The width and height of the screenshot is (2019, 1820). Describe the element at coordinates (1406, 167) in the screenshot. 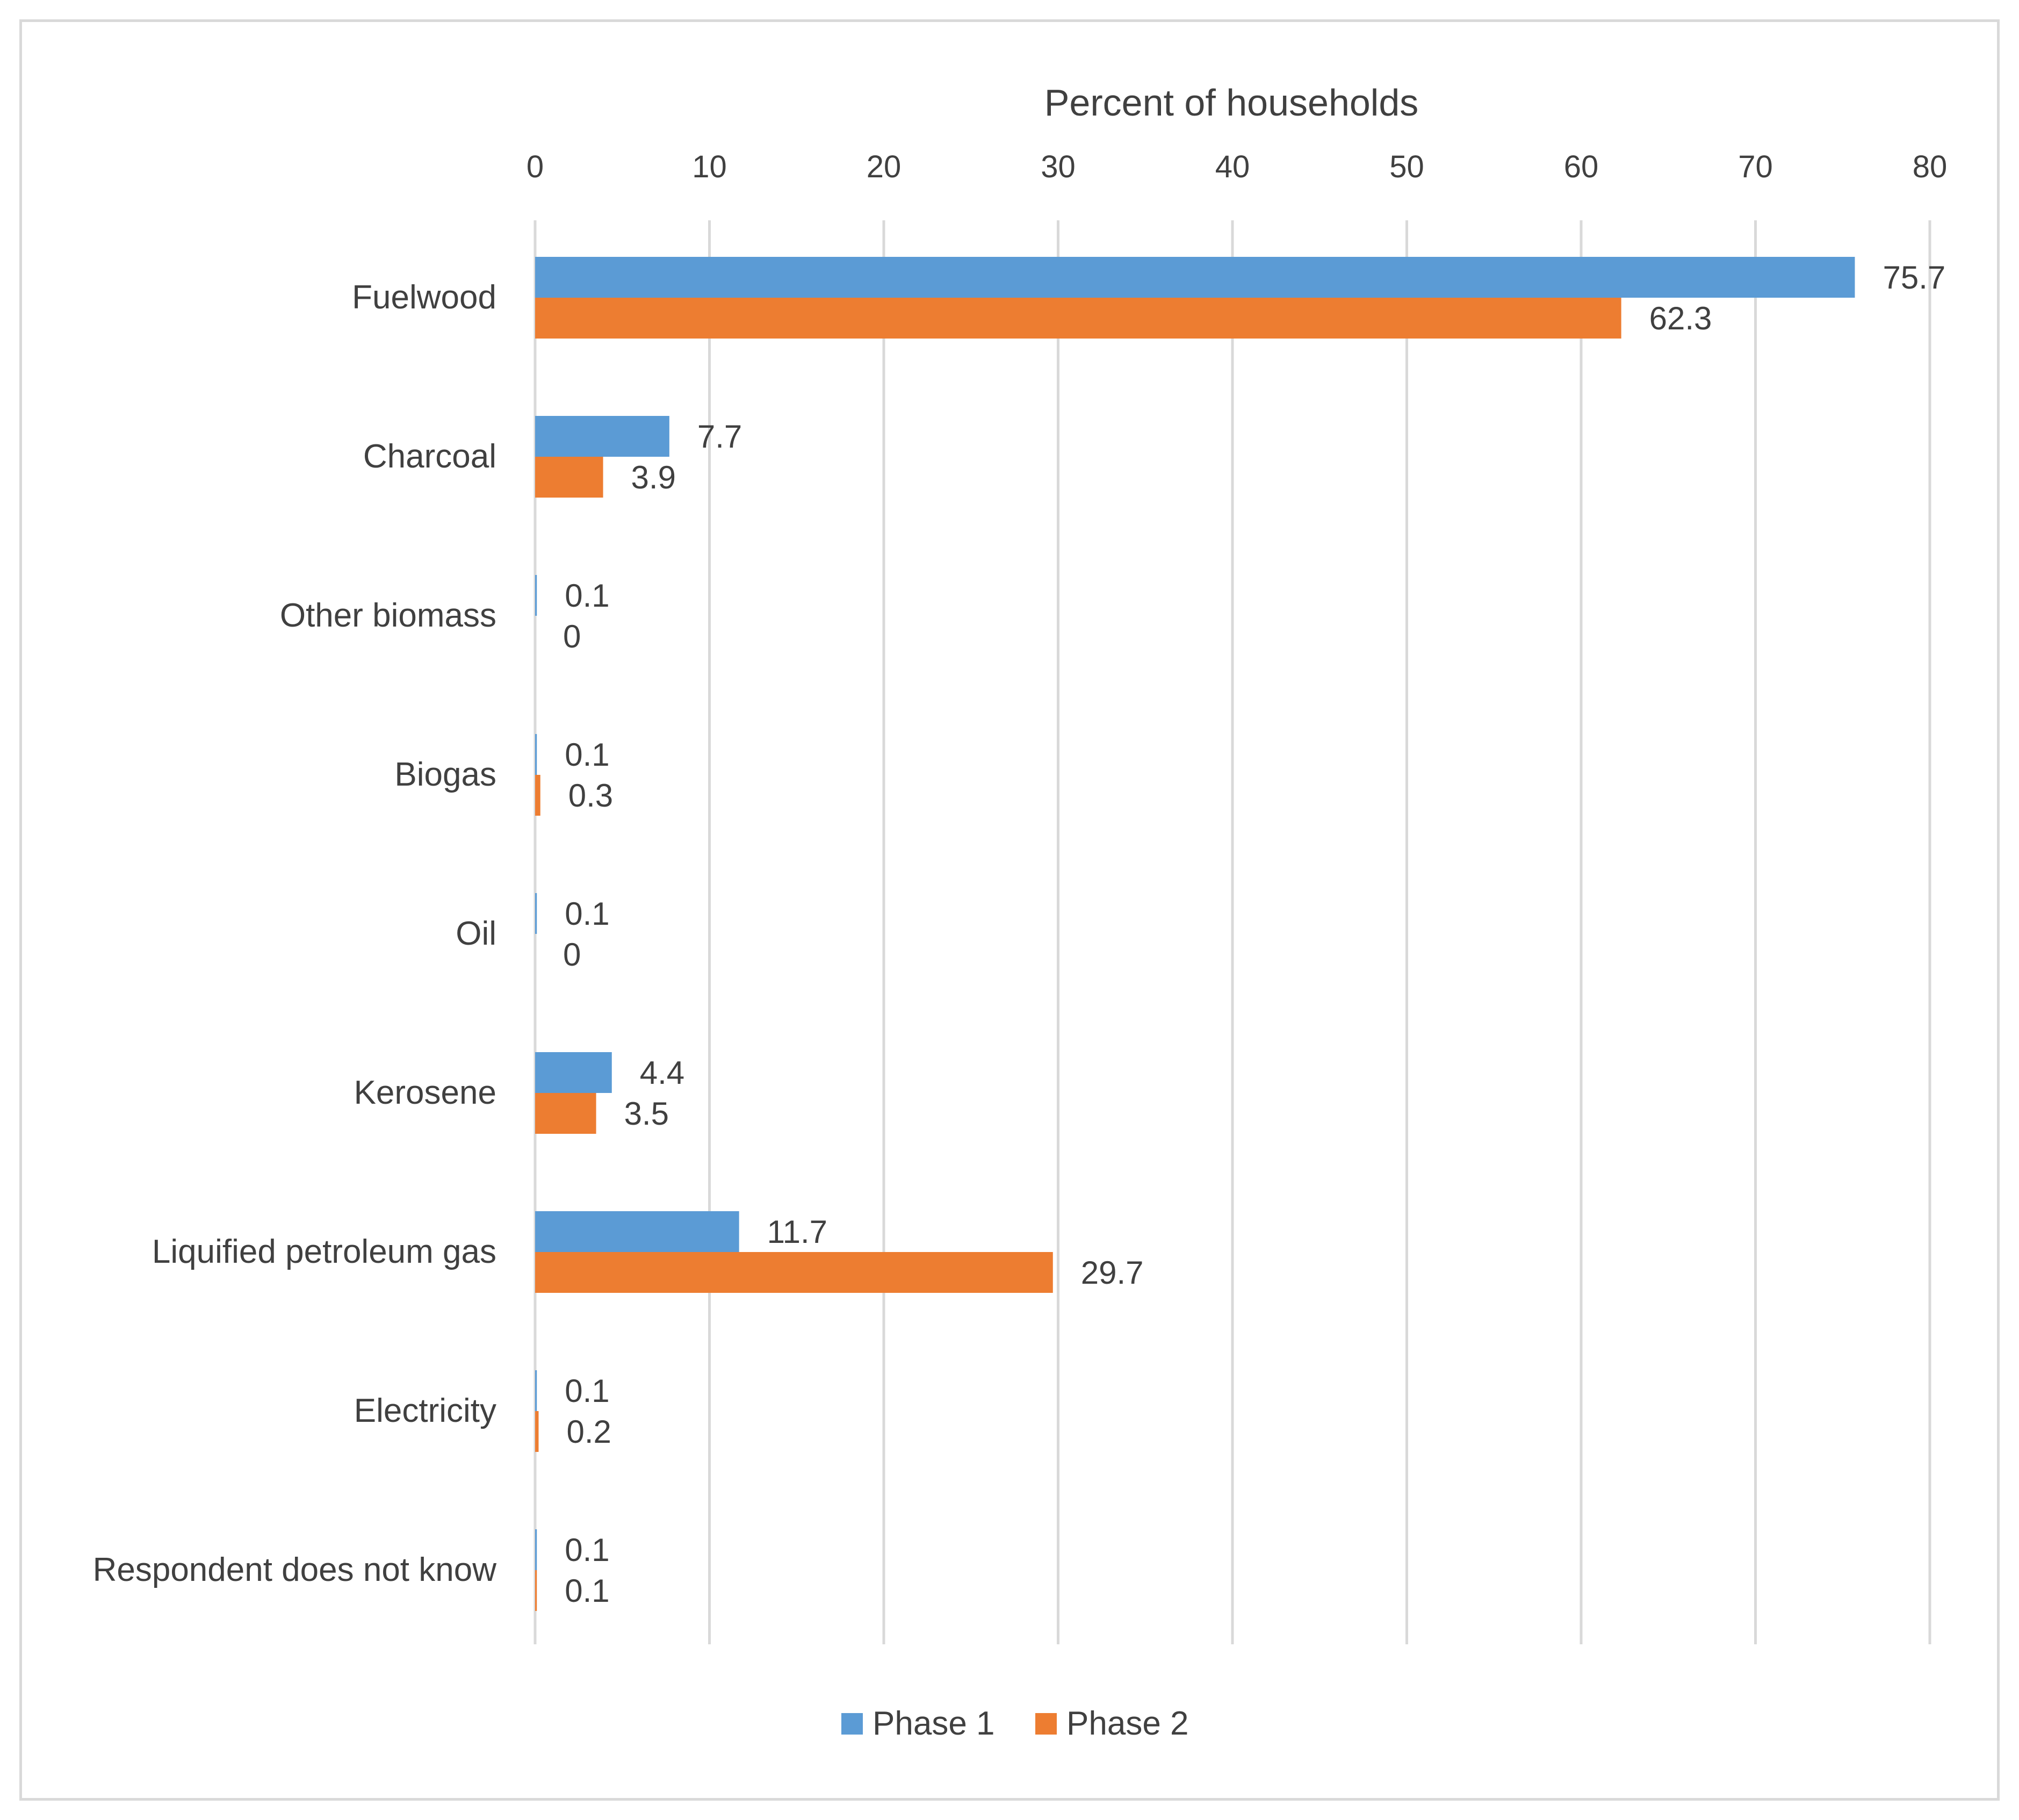

I see `x-tick-label-50: 50` at that location.